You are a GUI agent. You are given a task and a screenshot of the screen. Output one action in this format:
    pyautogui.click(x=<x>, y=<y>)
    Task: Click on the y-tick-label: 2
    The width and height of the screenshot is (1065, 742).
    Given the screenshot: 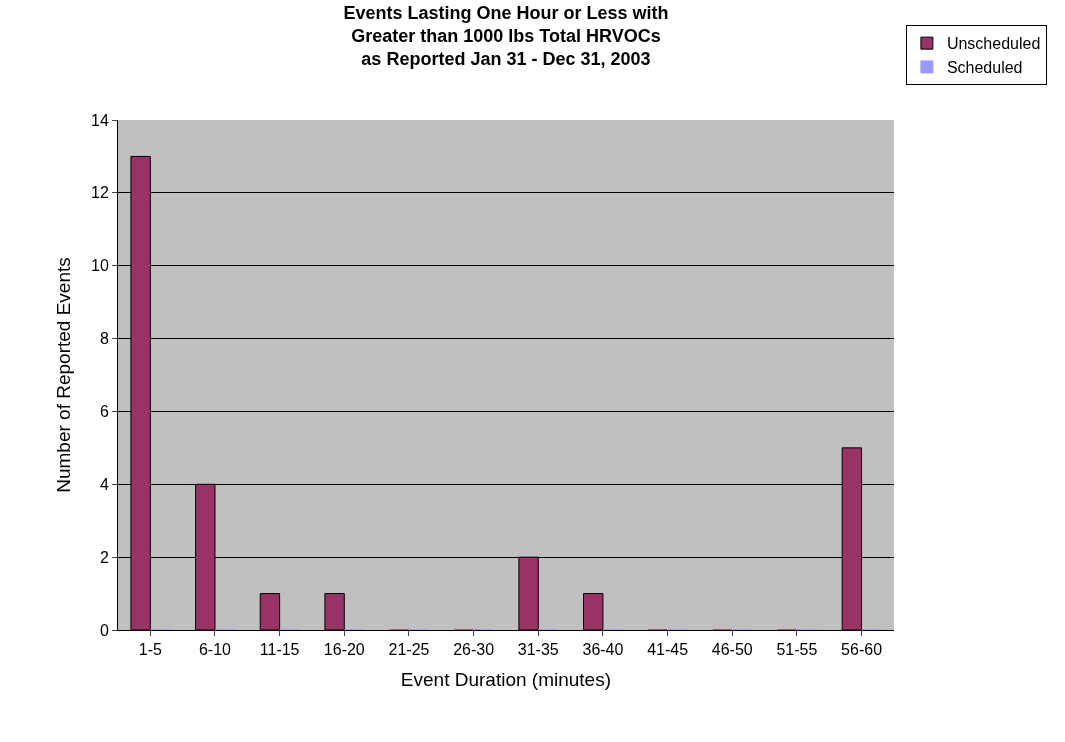 What is the action you would take?
    pyautogui.click(x=104, y=557)
    